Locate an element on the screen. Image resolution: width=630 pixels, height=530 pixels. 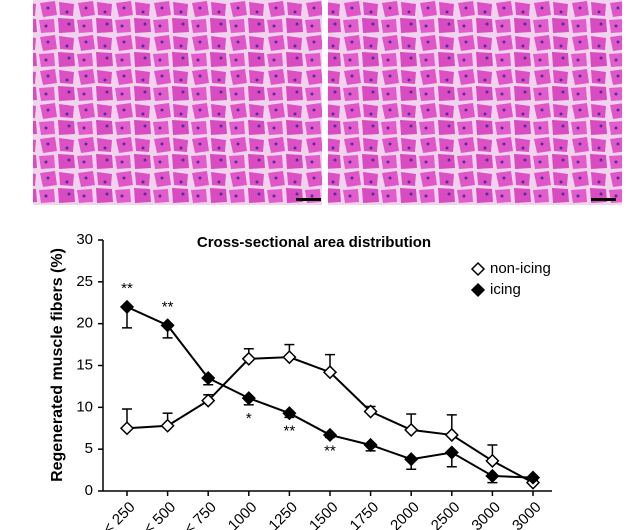
x-tick-label: < 250 is located at coordinates (119, 514).